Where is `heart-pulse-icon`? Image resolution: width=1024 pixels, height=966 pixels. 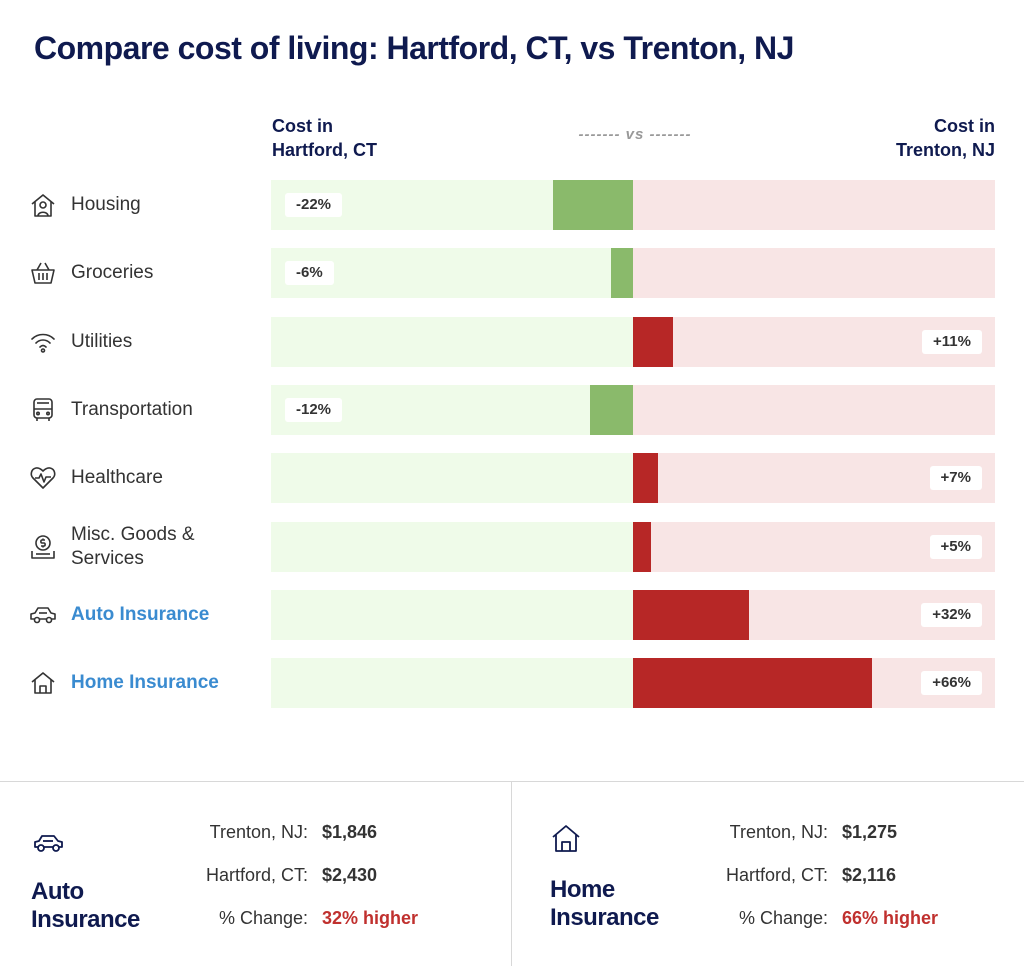
heart-pulse-icon is located at coordinates (43, 478).